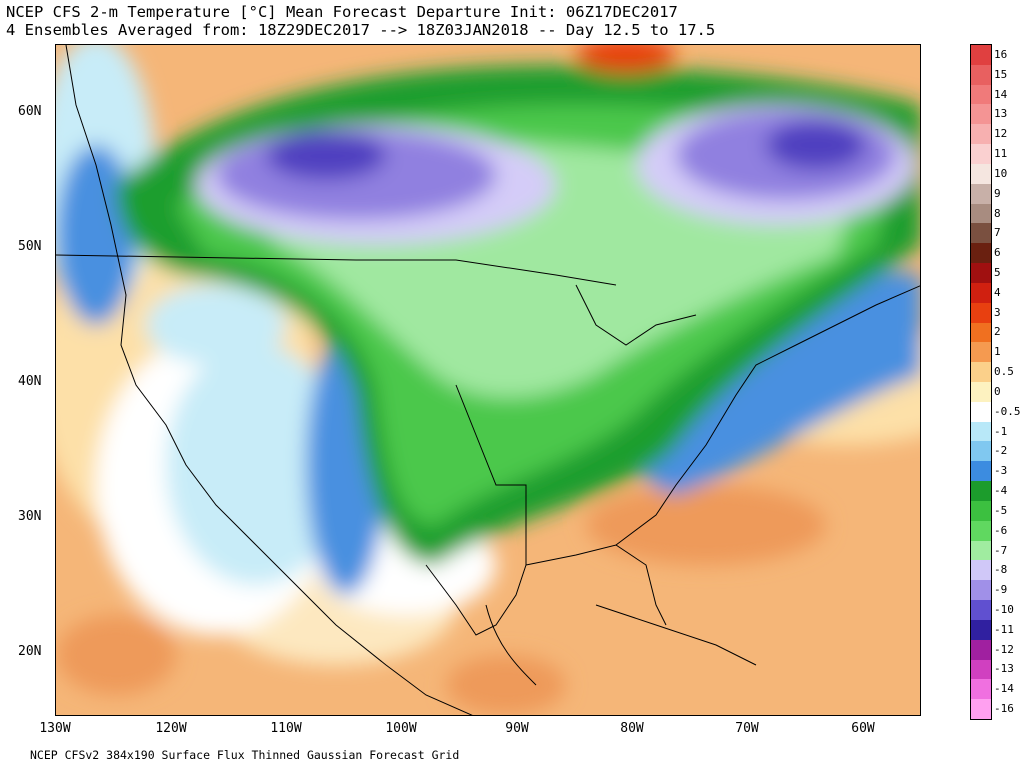 Image resolution: width=1024 pixels, height=768 pixels. I want to click on legend-label: -10, so click(1004, 609).